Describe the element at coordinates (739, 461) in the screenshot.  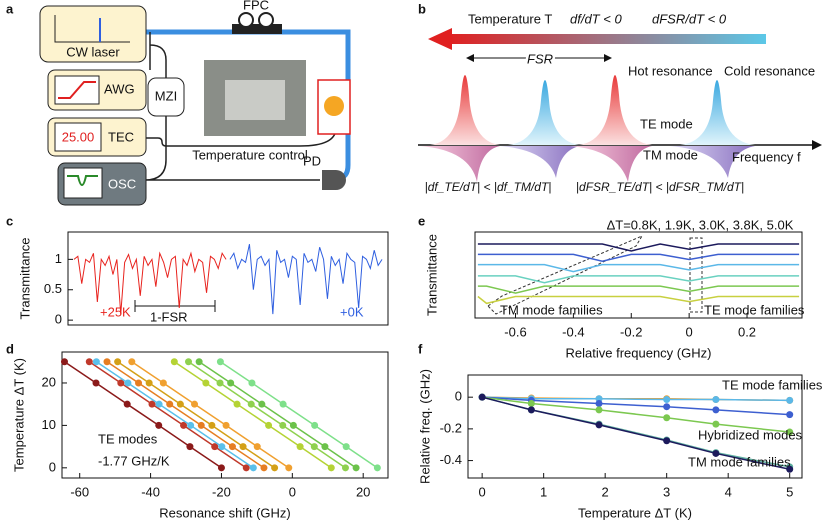
I see `annotation: TM mode families` at that location.